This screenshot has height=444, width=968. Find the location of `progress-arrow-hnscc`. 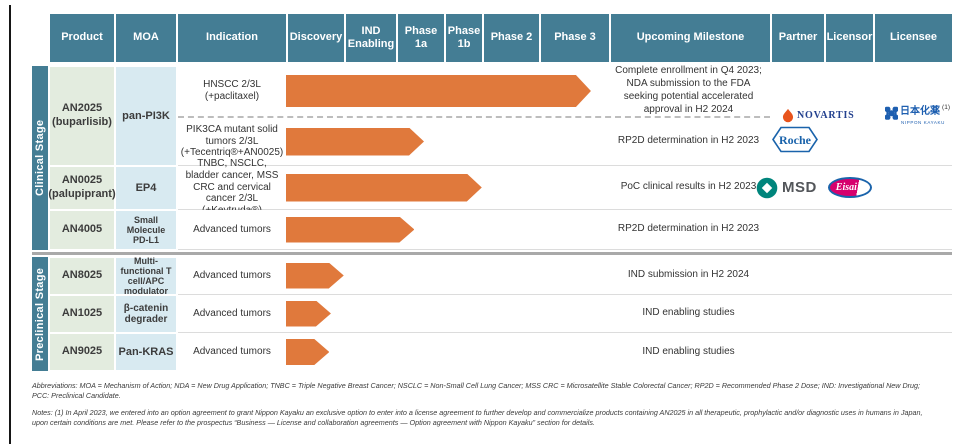

progress-arrow-hnscc is located at coordinates (438, 91).